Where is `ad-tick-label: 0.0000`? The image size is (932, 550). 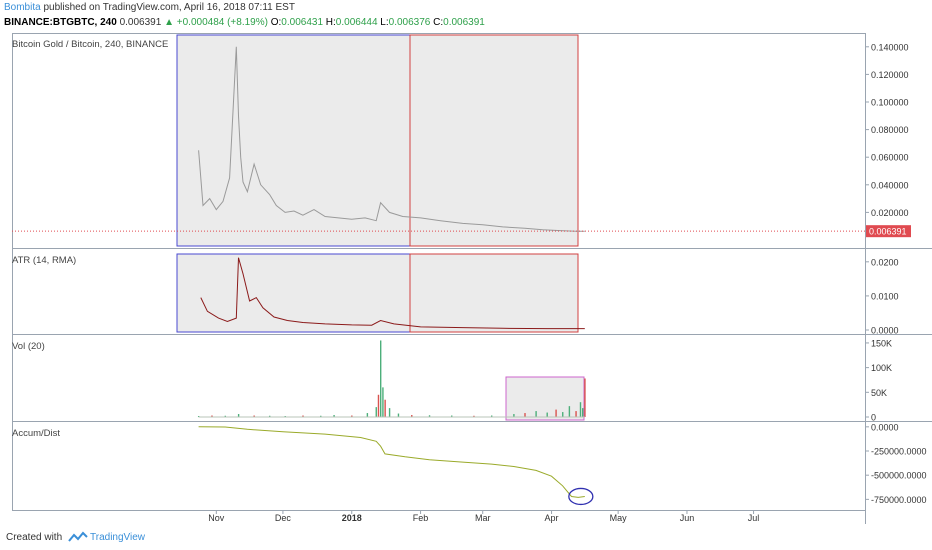
ad-tick-label: 0.0000 is located at coordinates (885, 427).